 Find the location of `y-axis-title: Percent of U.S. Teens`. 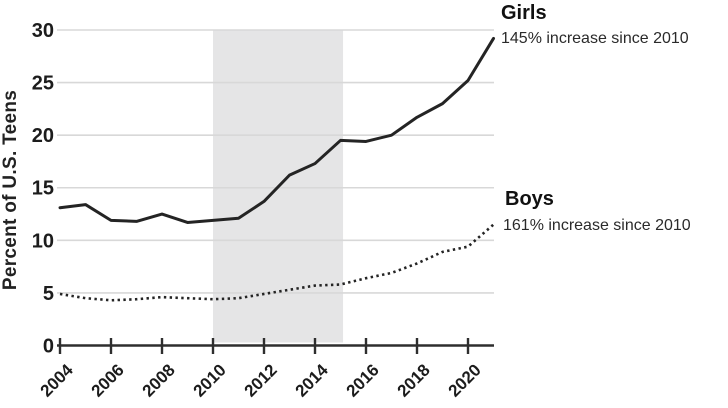

y-axis-title: Percent of U.S. Teens is located at coordinates (10, 190).